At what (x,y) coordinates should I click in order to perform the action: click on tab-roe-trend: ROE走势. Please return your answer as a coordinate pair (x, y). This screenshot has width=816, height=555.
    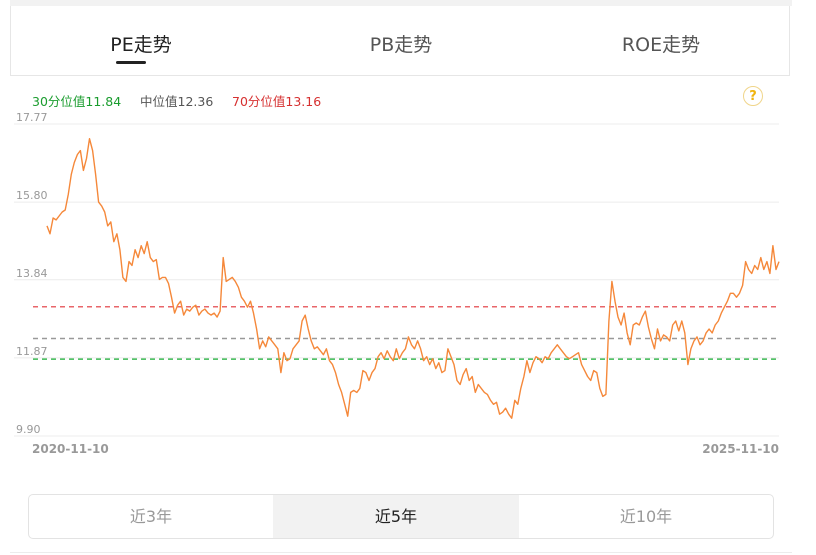
    Looking at the image, I should click on (661, 45).